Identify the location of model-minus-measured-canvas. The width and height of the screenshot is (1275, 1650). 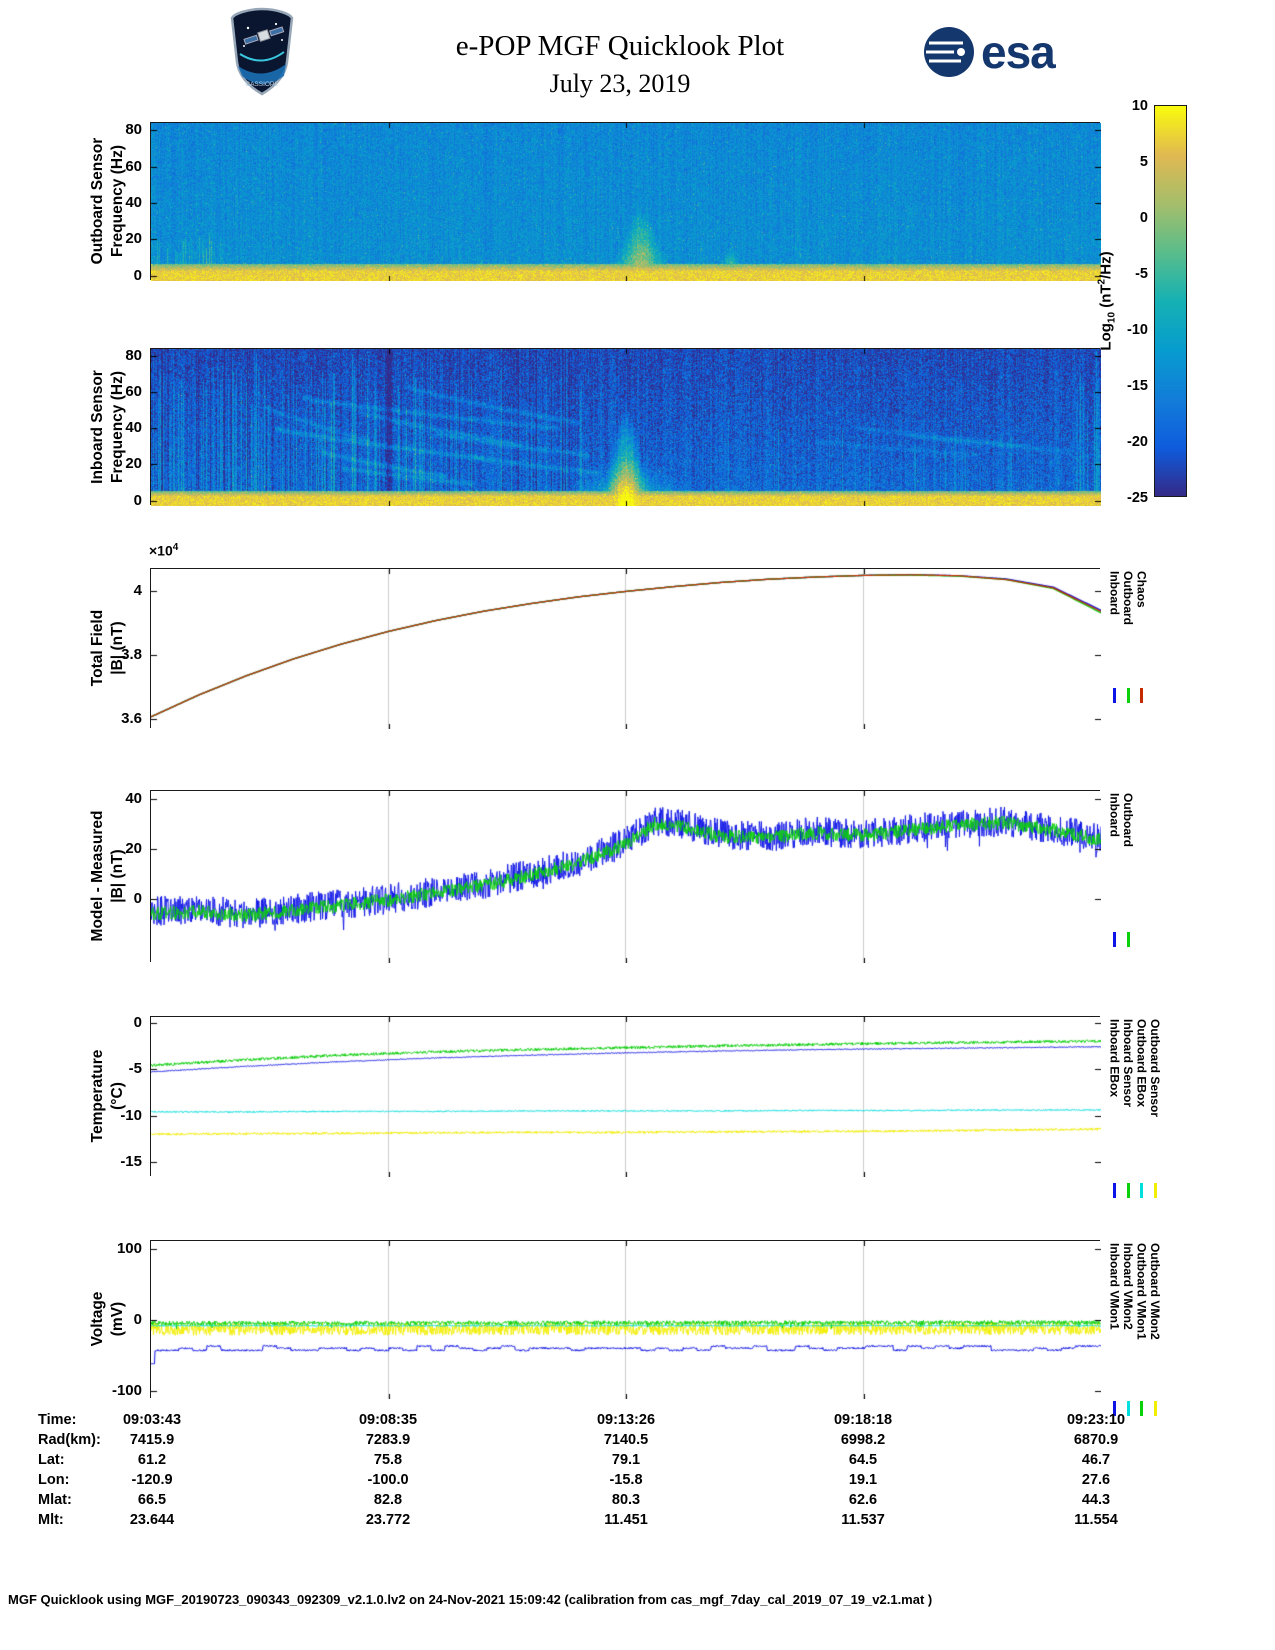
(626, 877).